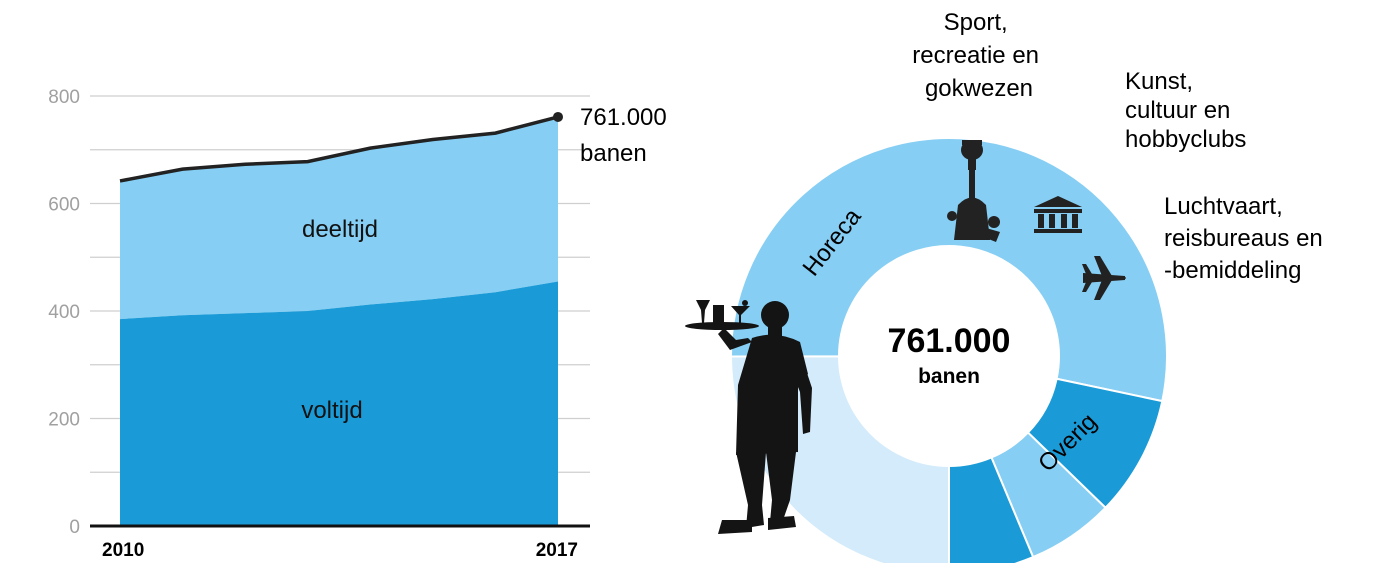 The width and height of the screenshot is (1391, 563). What do you see at coordinates (979, 88) in the screenshot?
I see `slice-label-line: gokwezen` at bounding box center [979, 88].